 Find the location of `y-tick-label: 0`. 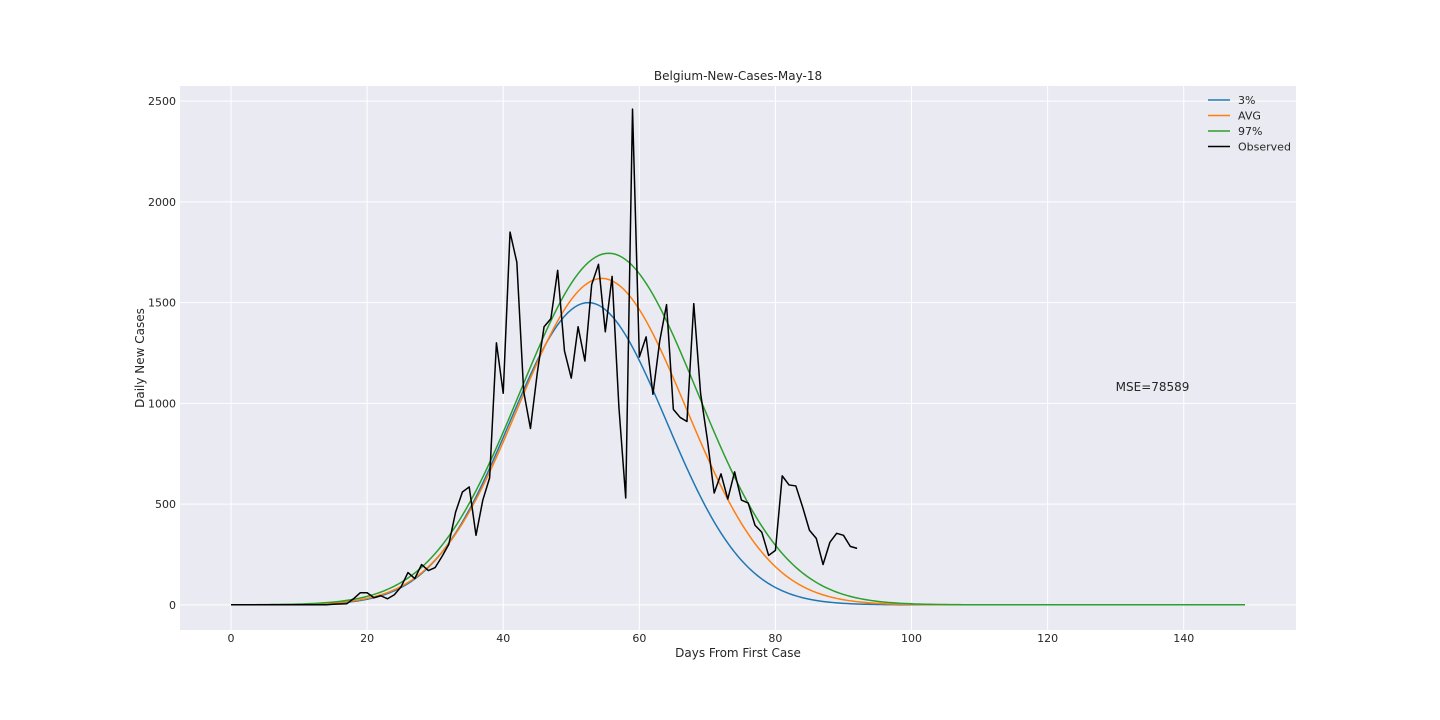

y-tick-label: 0 is located at coordinates (172, 605).